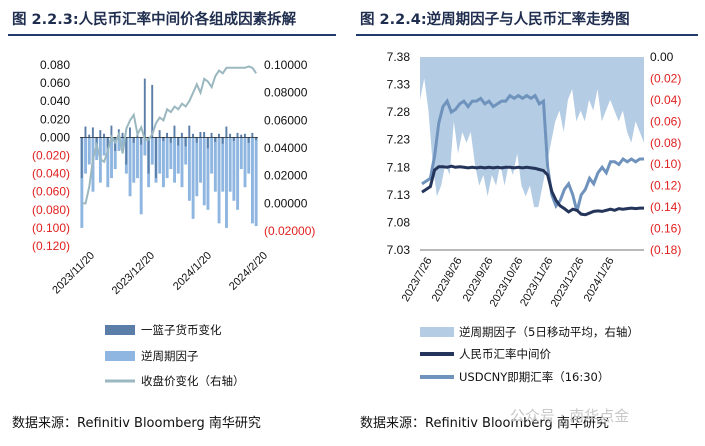 The image size is (705, 446). I want to click on right-chart-title: 图 2.2.4:逆周期因子与人民币汇率走势图, so click(495, 20).